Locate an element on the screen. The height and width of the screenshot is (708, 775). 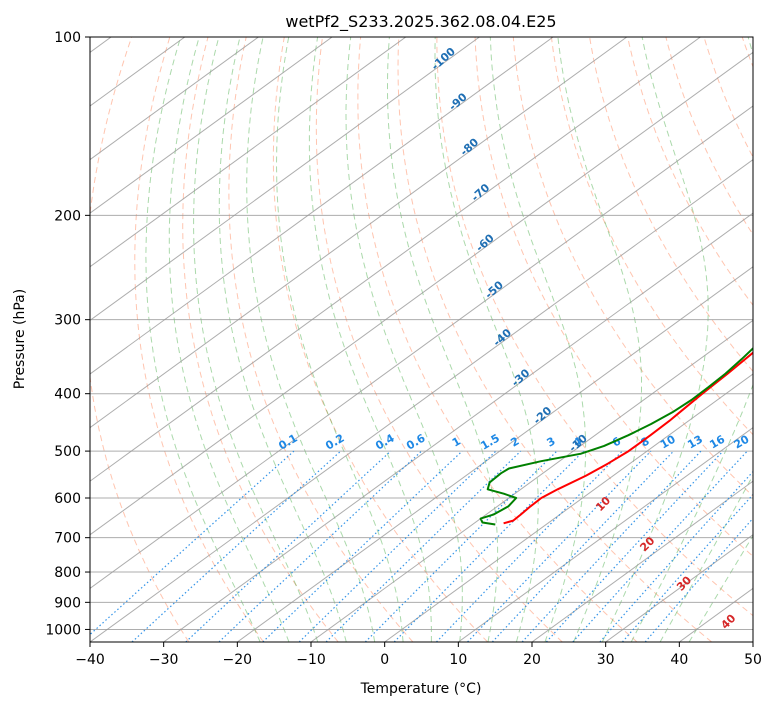
mixing-ratio-label: 13 is located at coordinates (695, 442).